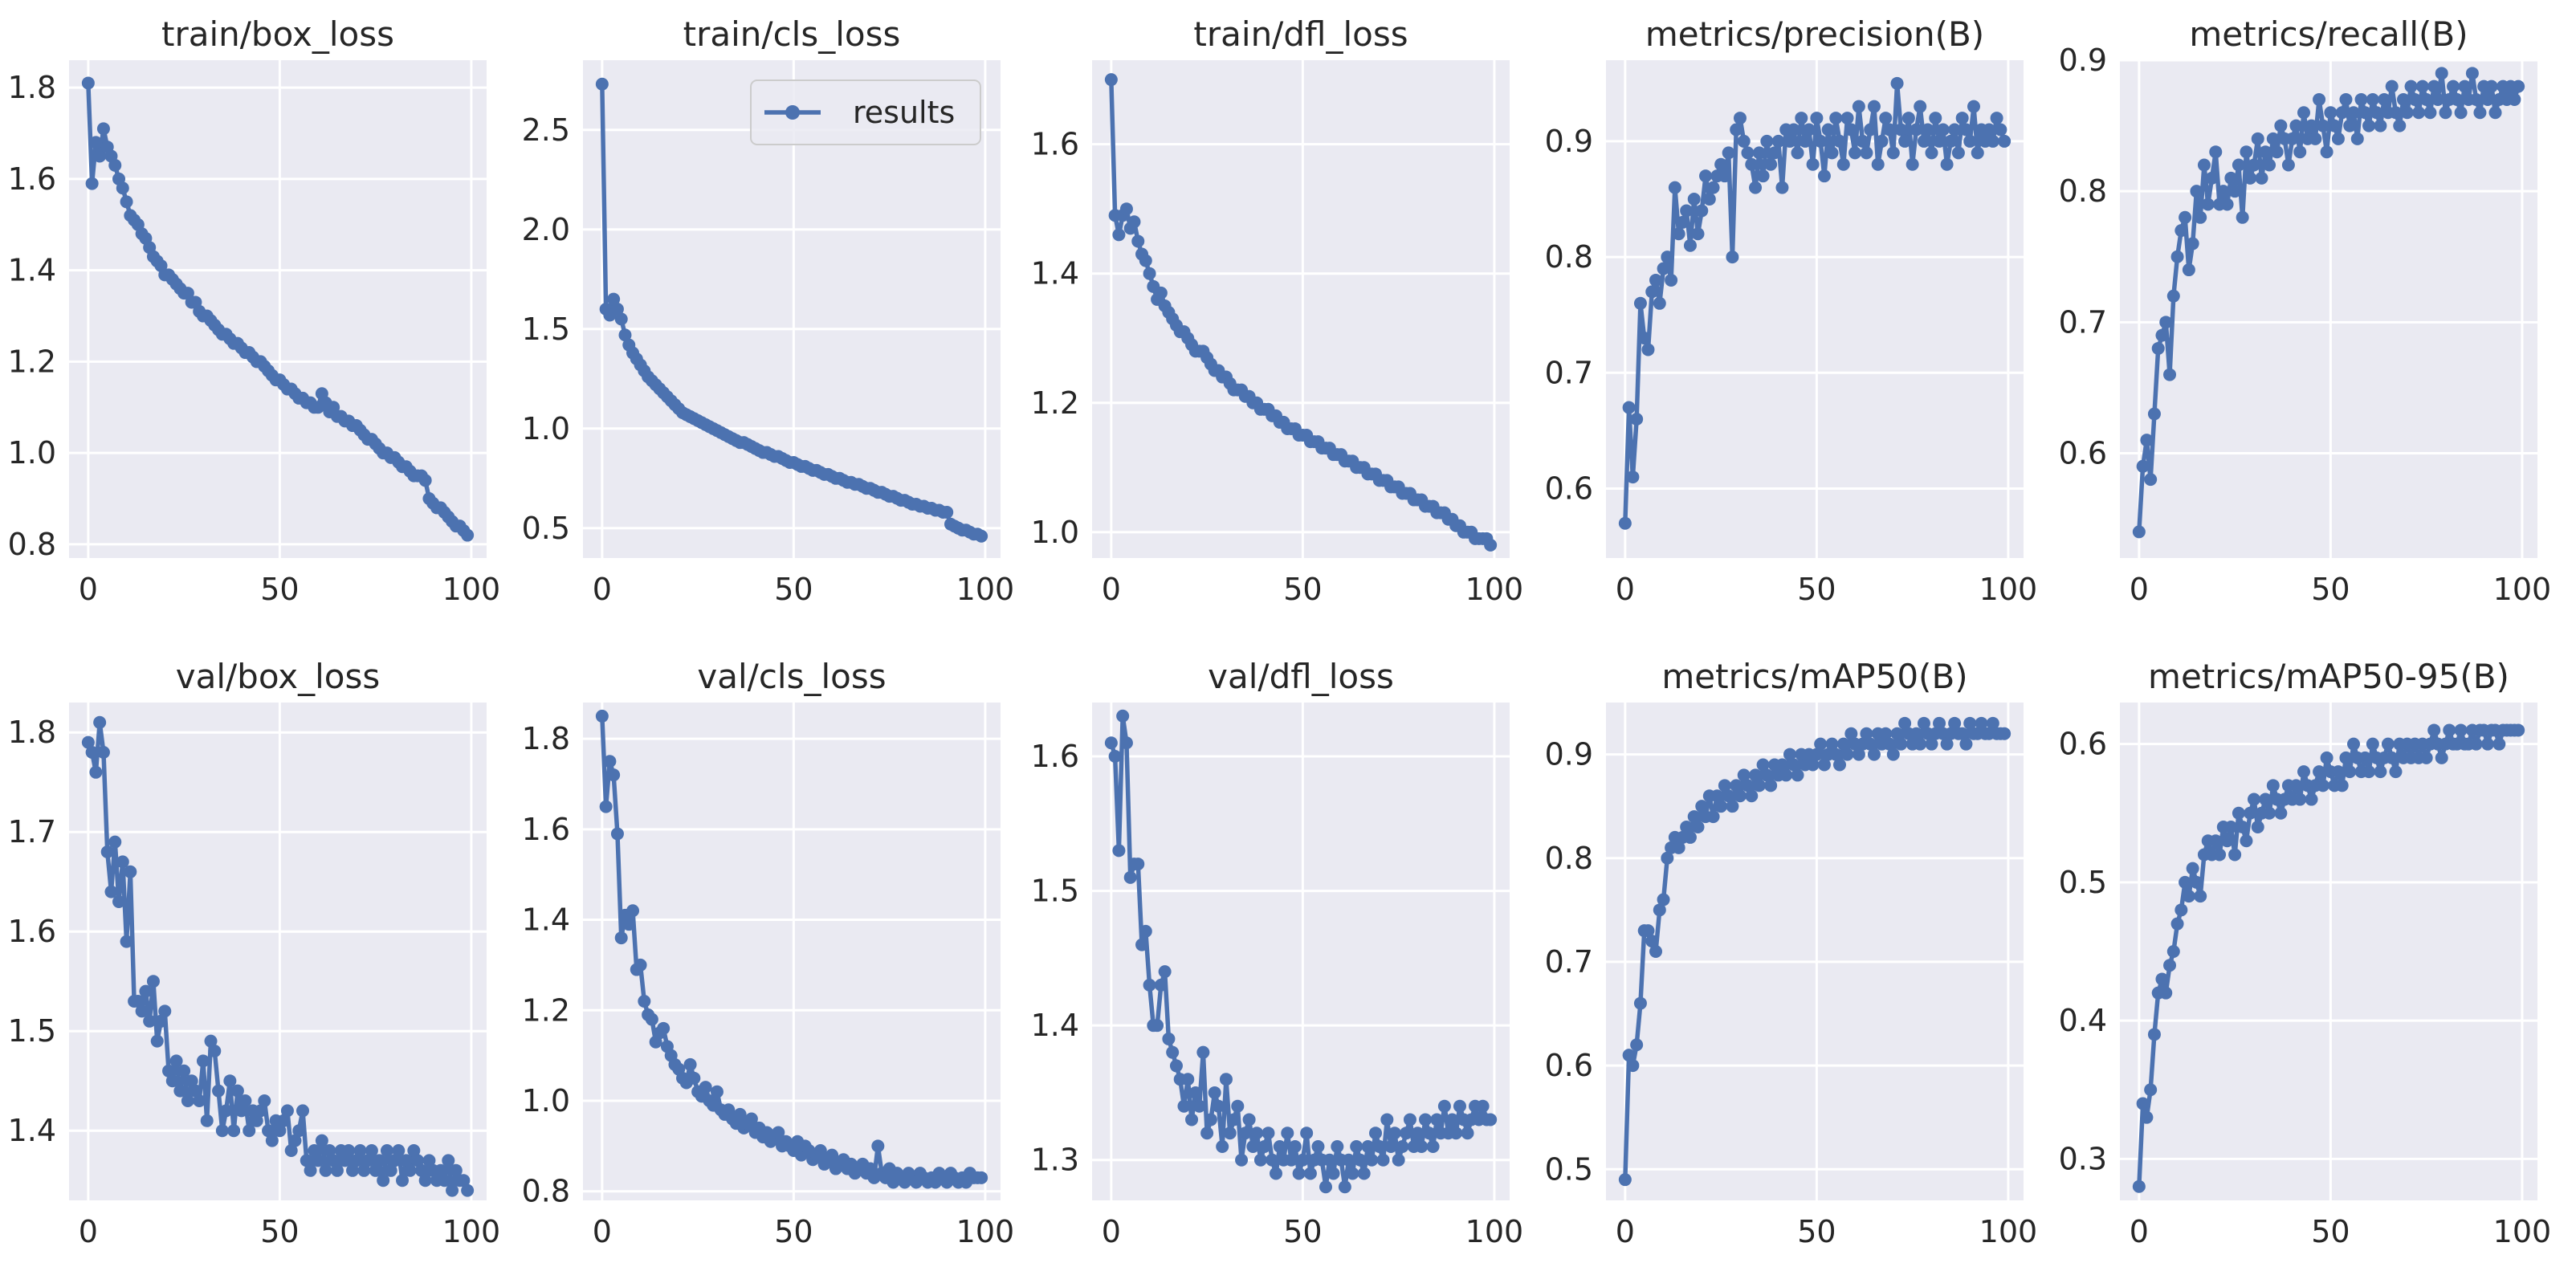 This screenshot has height=1267, width=2576. Describe the element at coordinates (2139, 589) in the screenshot. I see `x-tick-label: 0` at that location.